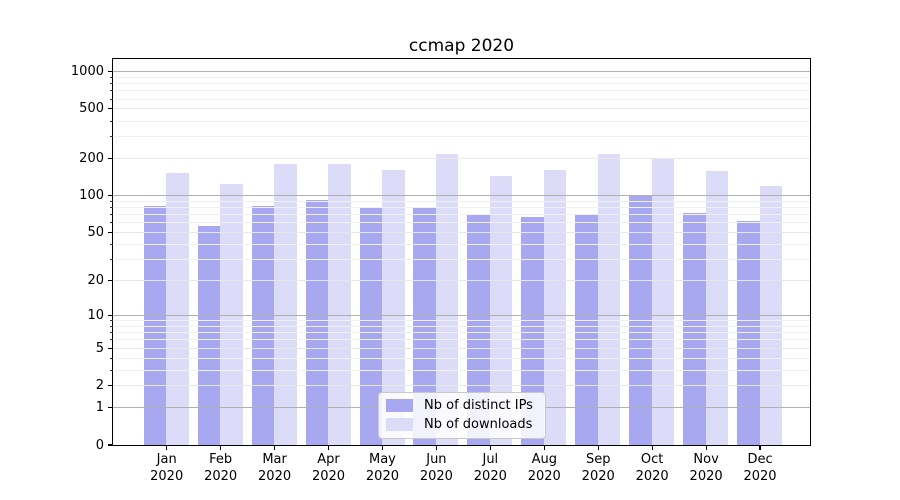 The width and height of the screenshot is (900, 500). What do you see at coordinates (99, 348) in the screenshot?
I see `y-tick-label: 5` at bounding box center [99, 348].